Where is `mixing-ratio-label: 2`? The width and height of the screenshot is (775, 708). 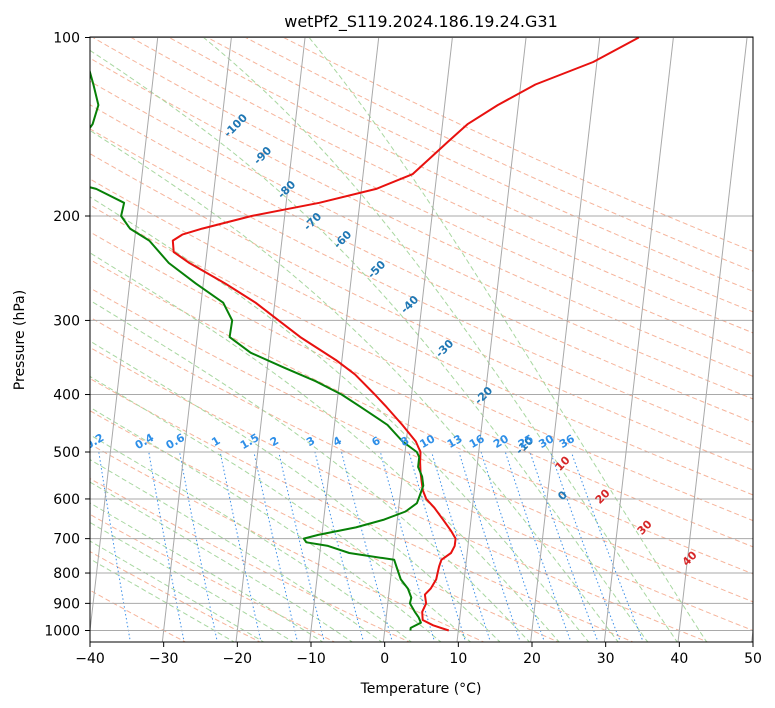 mixing-ratio-label: 2 is located at coordinates (274, 441).